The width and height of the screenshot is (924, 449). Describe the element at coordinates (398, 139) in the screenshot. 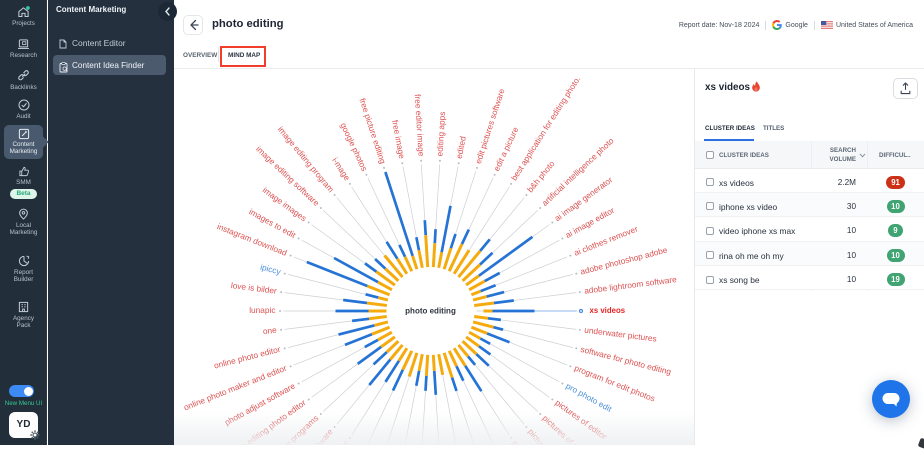

I see `svg-text: free image` at that location.